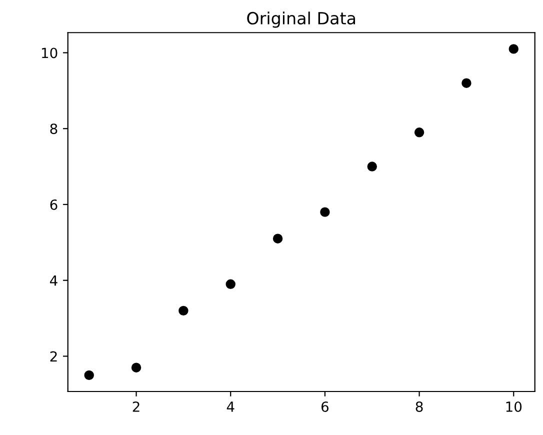  What do you see at coordinates (514, 406) in the screenshot?
I see `x-tick-label: 10` at bounding box center [514, 406].